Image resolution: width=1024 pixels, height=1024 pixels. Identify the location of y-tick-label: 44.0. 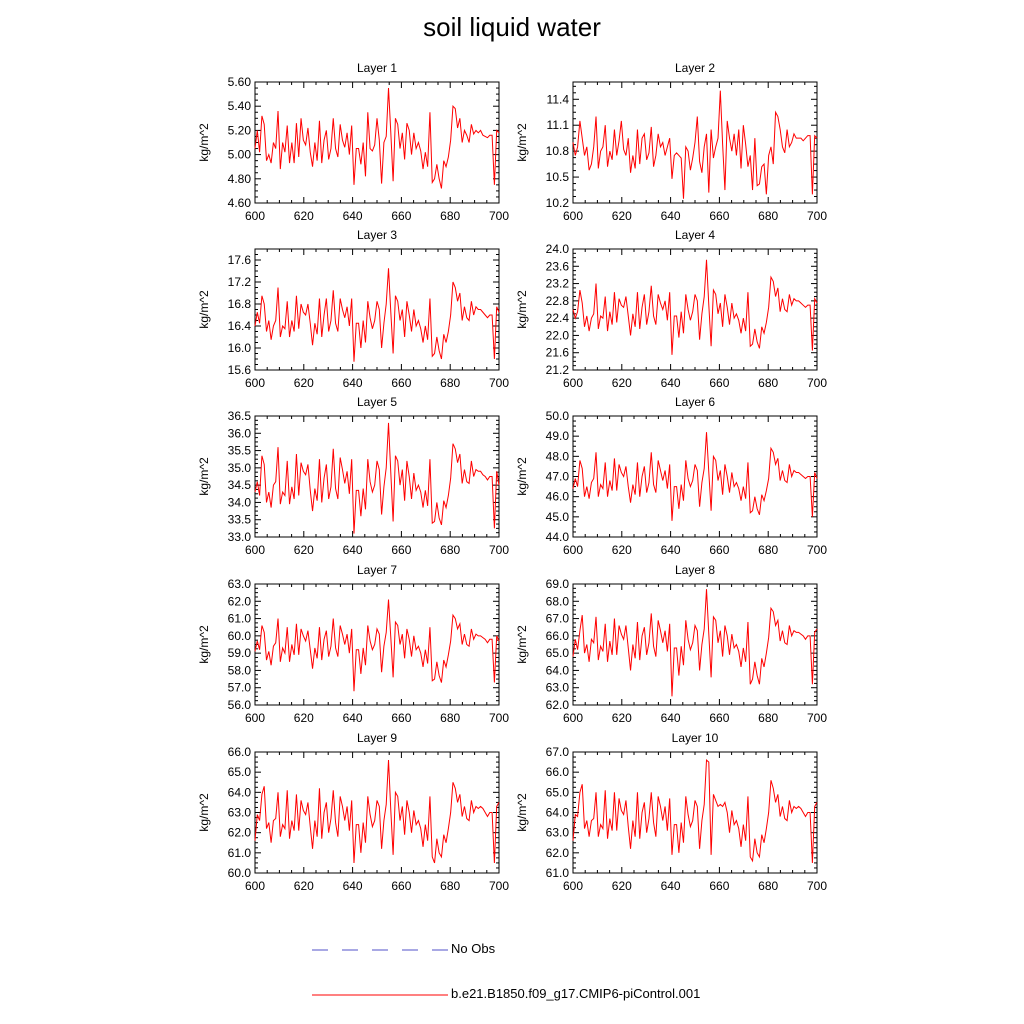
(558, 537).